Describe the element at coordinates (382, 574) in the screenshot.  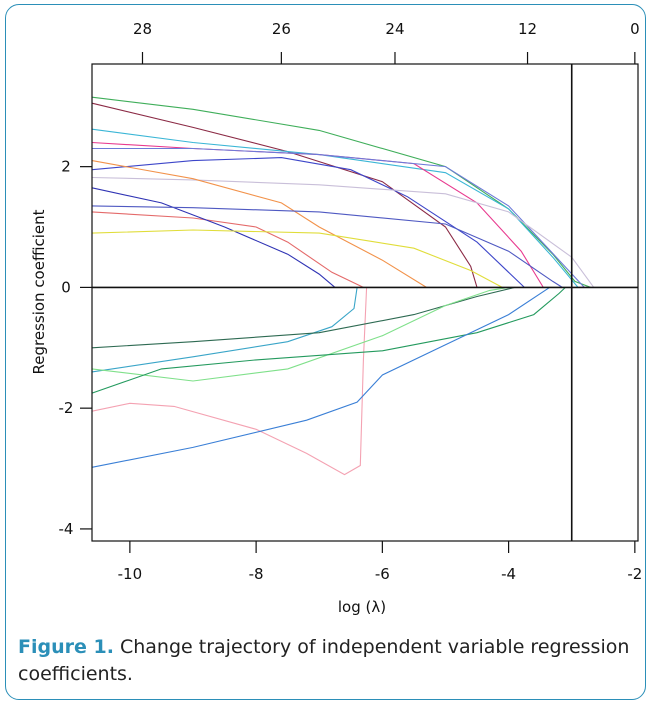
I see `x-tick-label: -6` at that location.